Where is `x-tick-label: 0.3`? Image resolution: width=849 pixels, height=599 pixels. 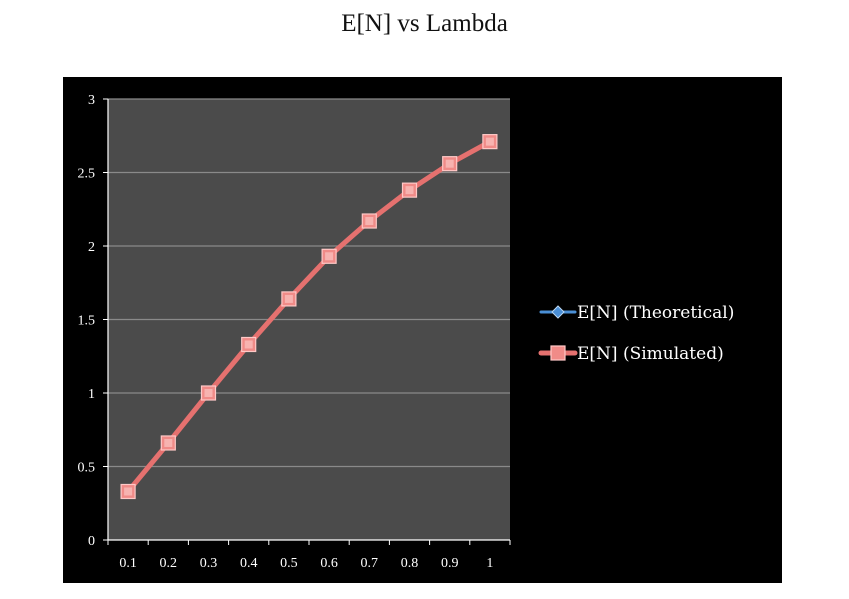 x-tick-label: 0.3 is located at coordinates (209, 563).